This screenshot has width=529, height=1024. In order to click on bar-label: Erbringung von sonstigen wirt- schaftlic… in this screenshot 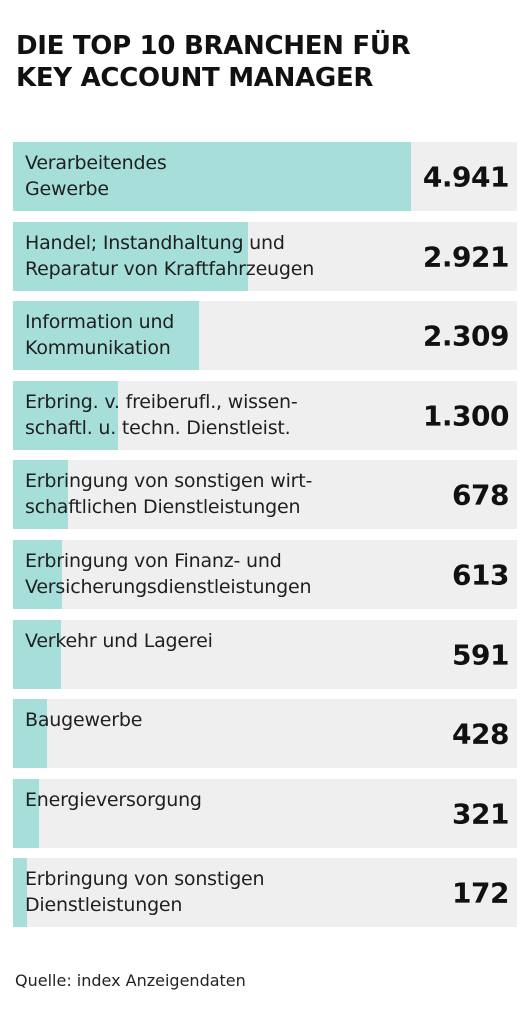, I will do `click(169, 494)`.